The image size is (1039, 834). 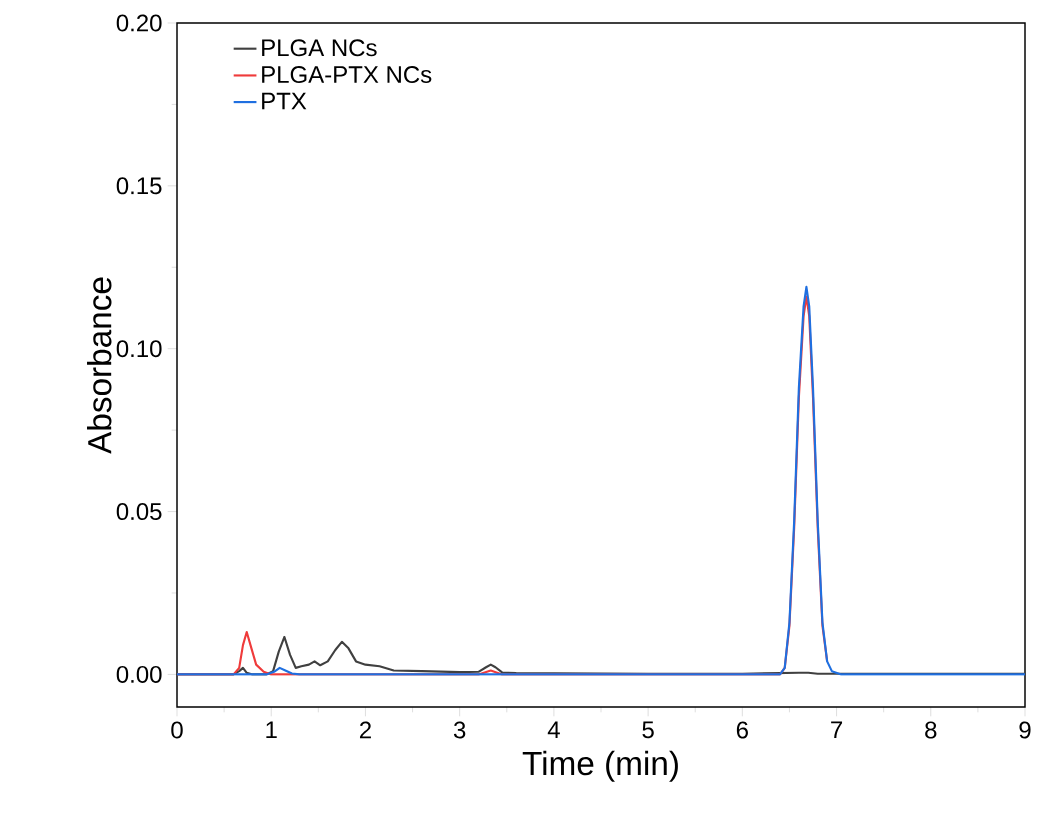 I want to click on x-tick-label: 7, so click(x=837, y=730).